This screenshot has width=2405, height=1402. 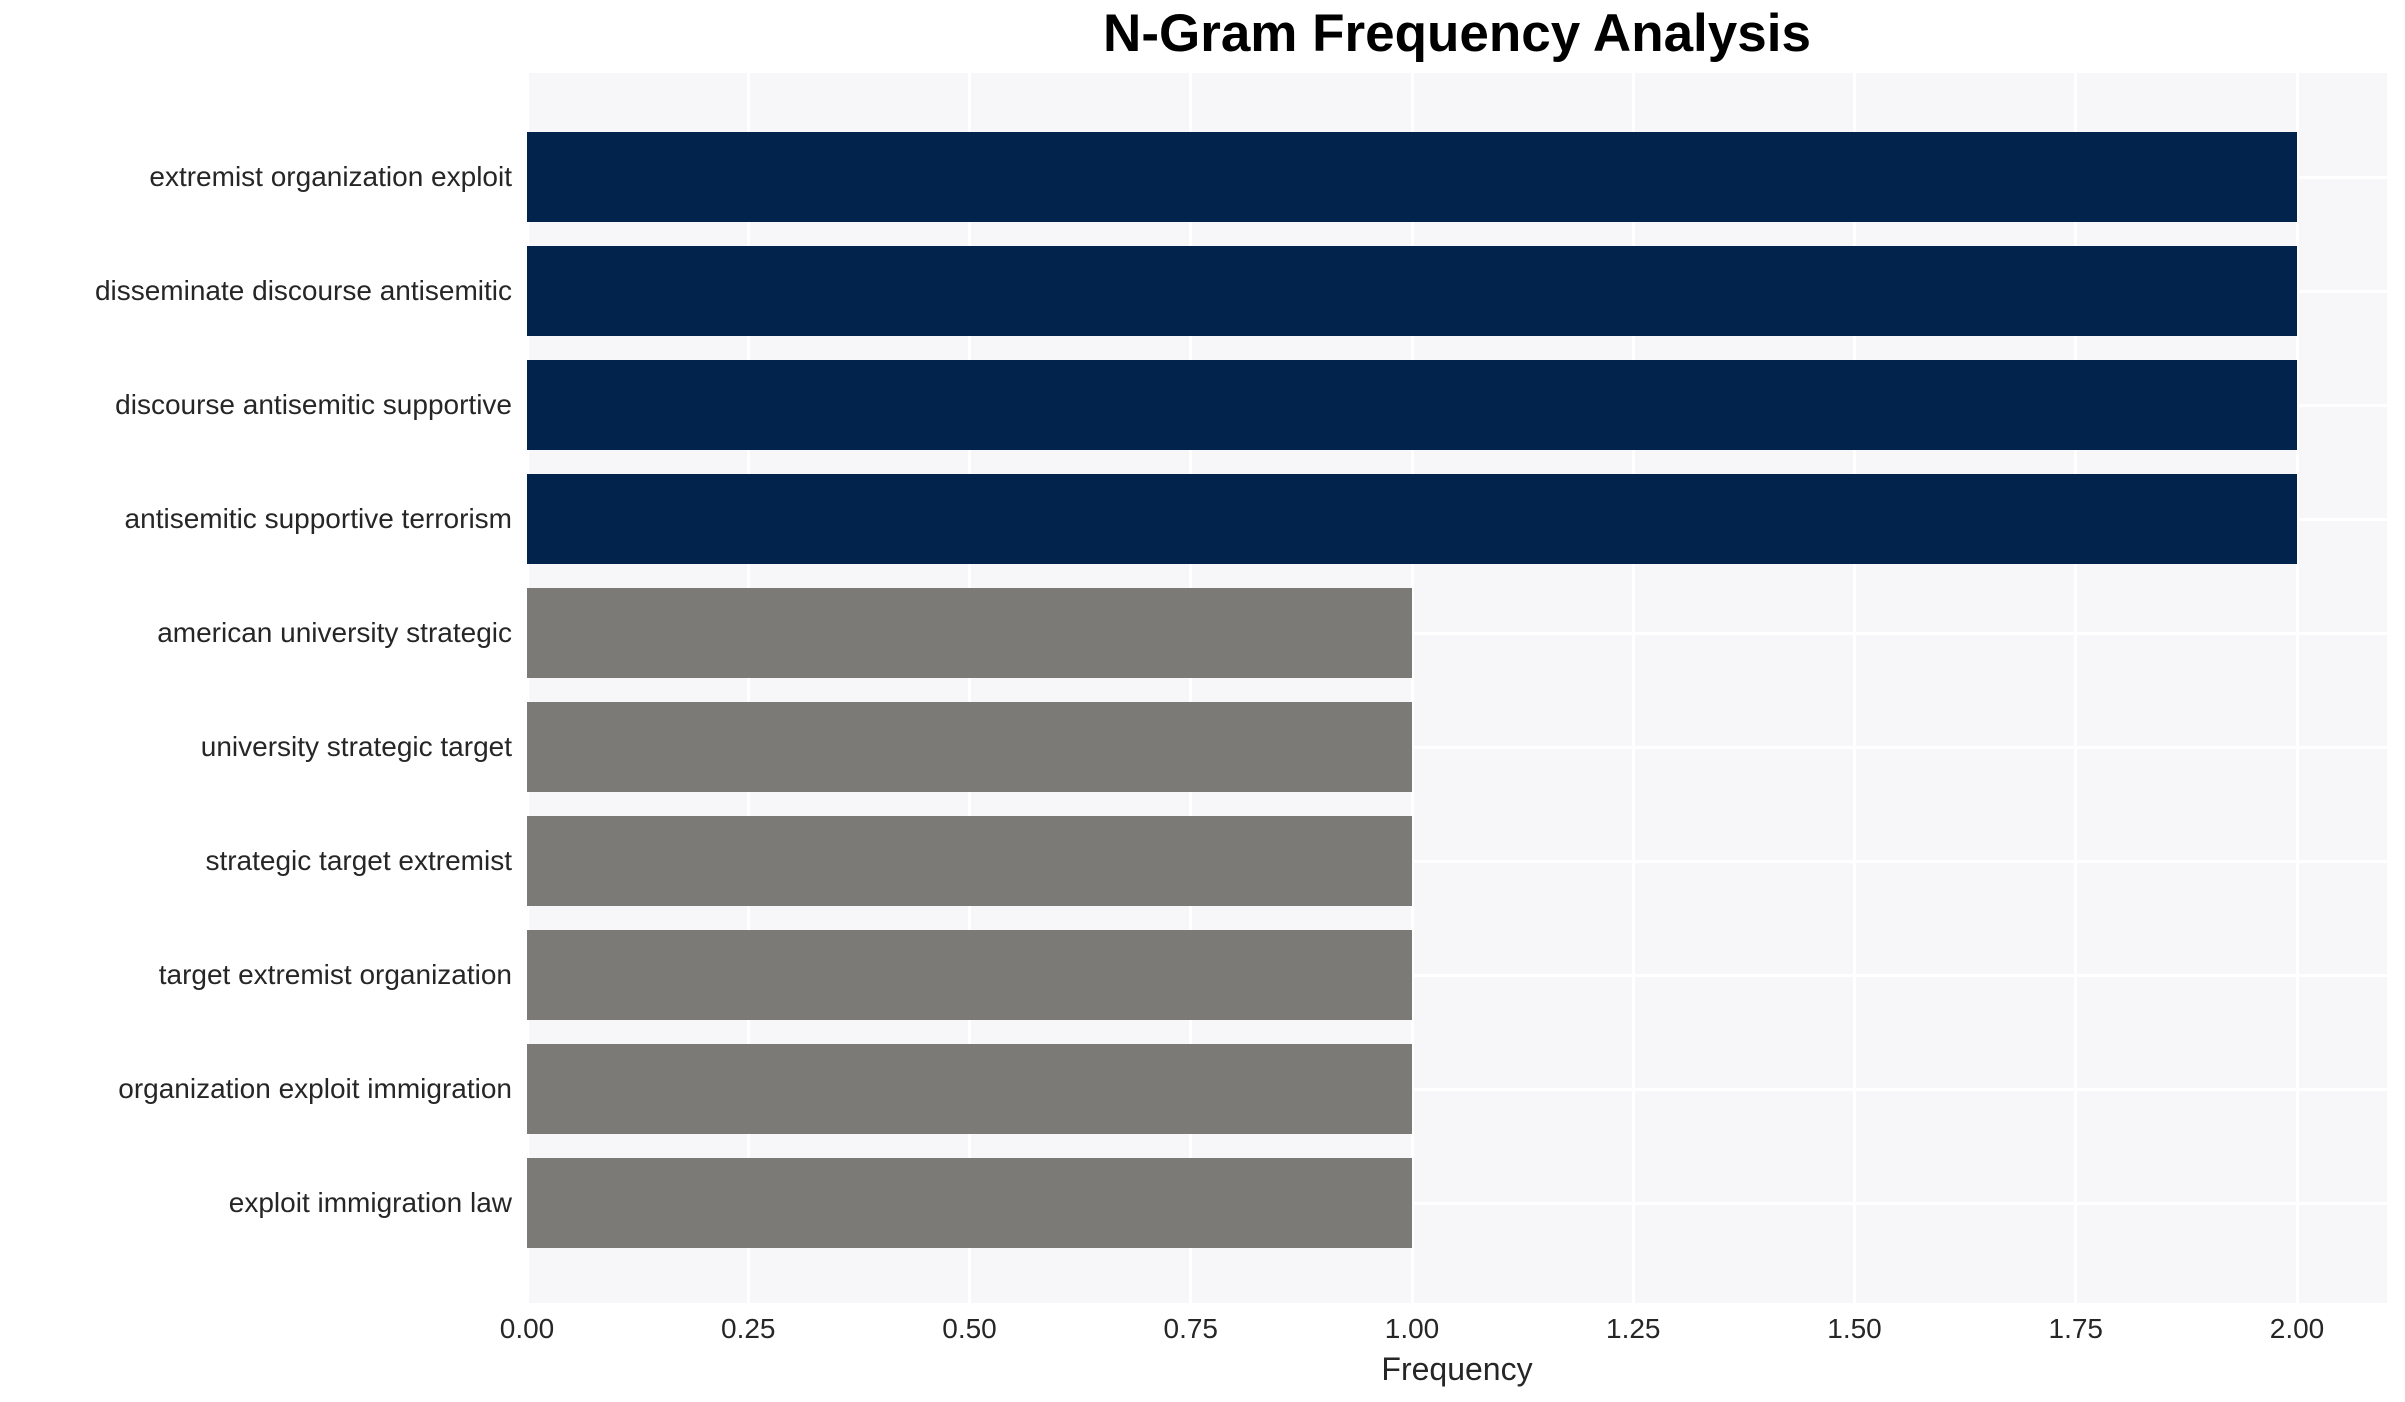 What do you see at coordinates (335, 974) in the screenshot?
I see `y-tick-label: target extremist organization` at bounding box center [335, 974].